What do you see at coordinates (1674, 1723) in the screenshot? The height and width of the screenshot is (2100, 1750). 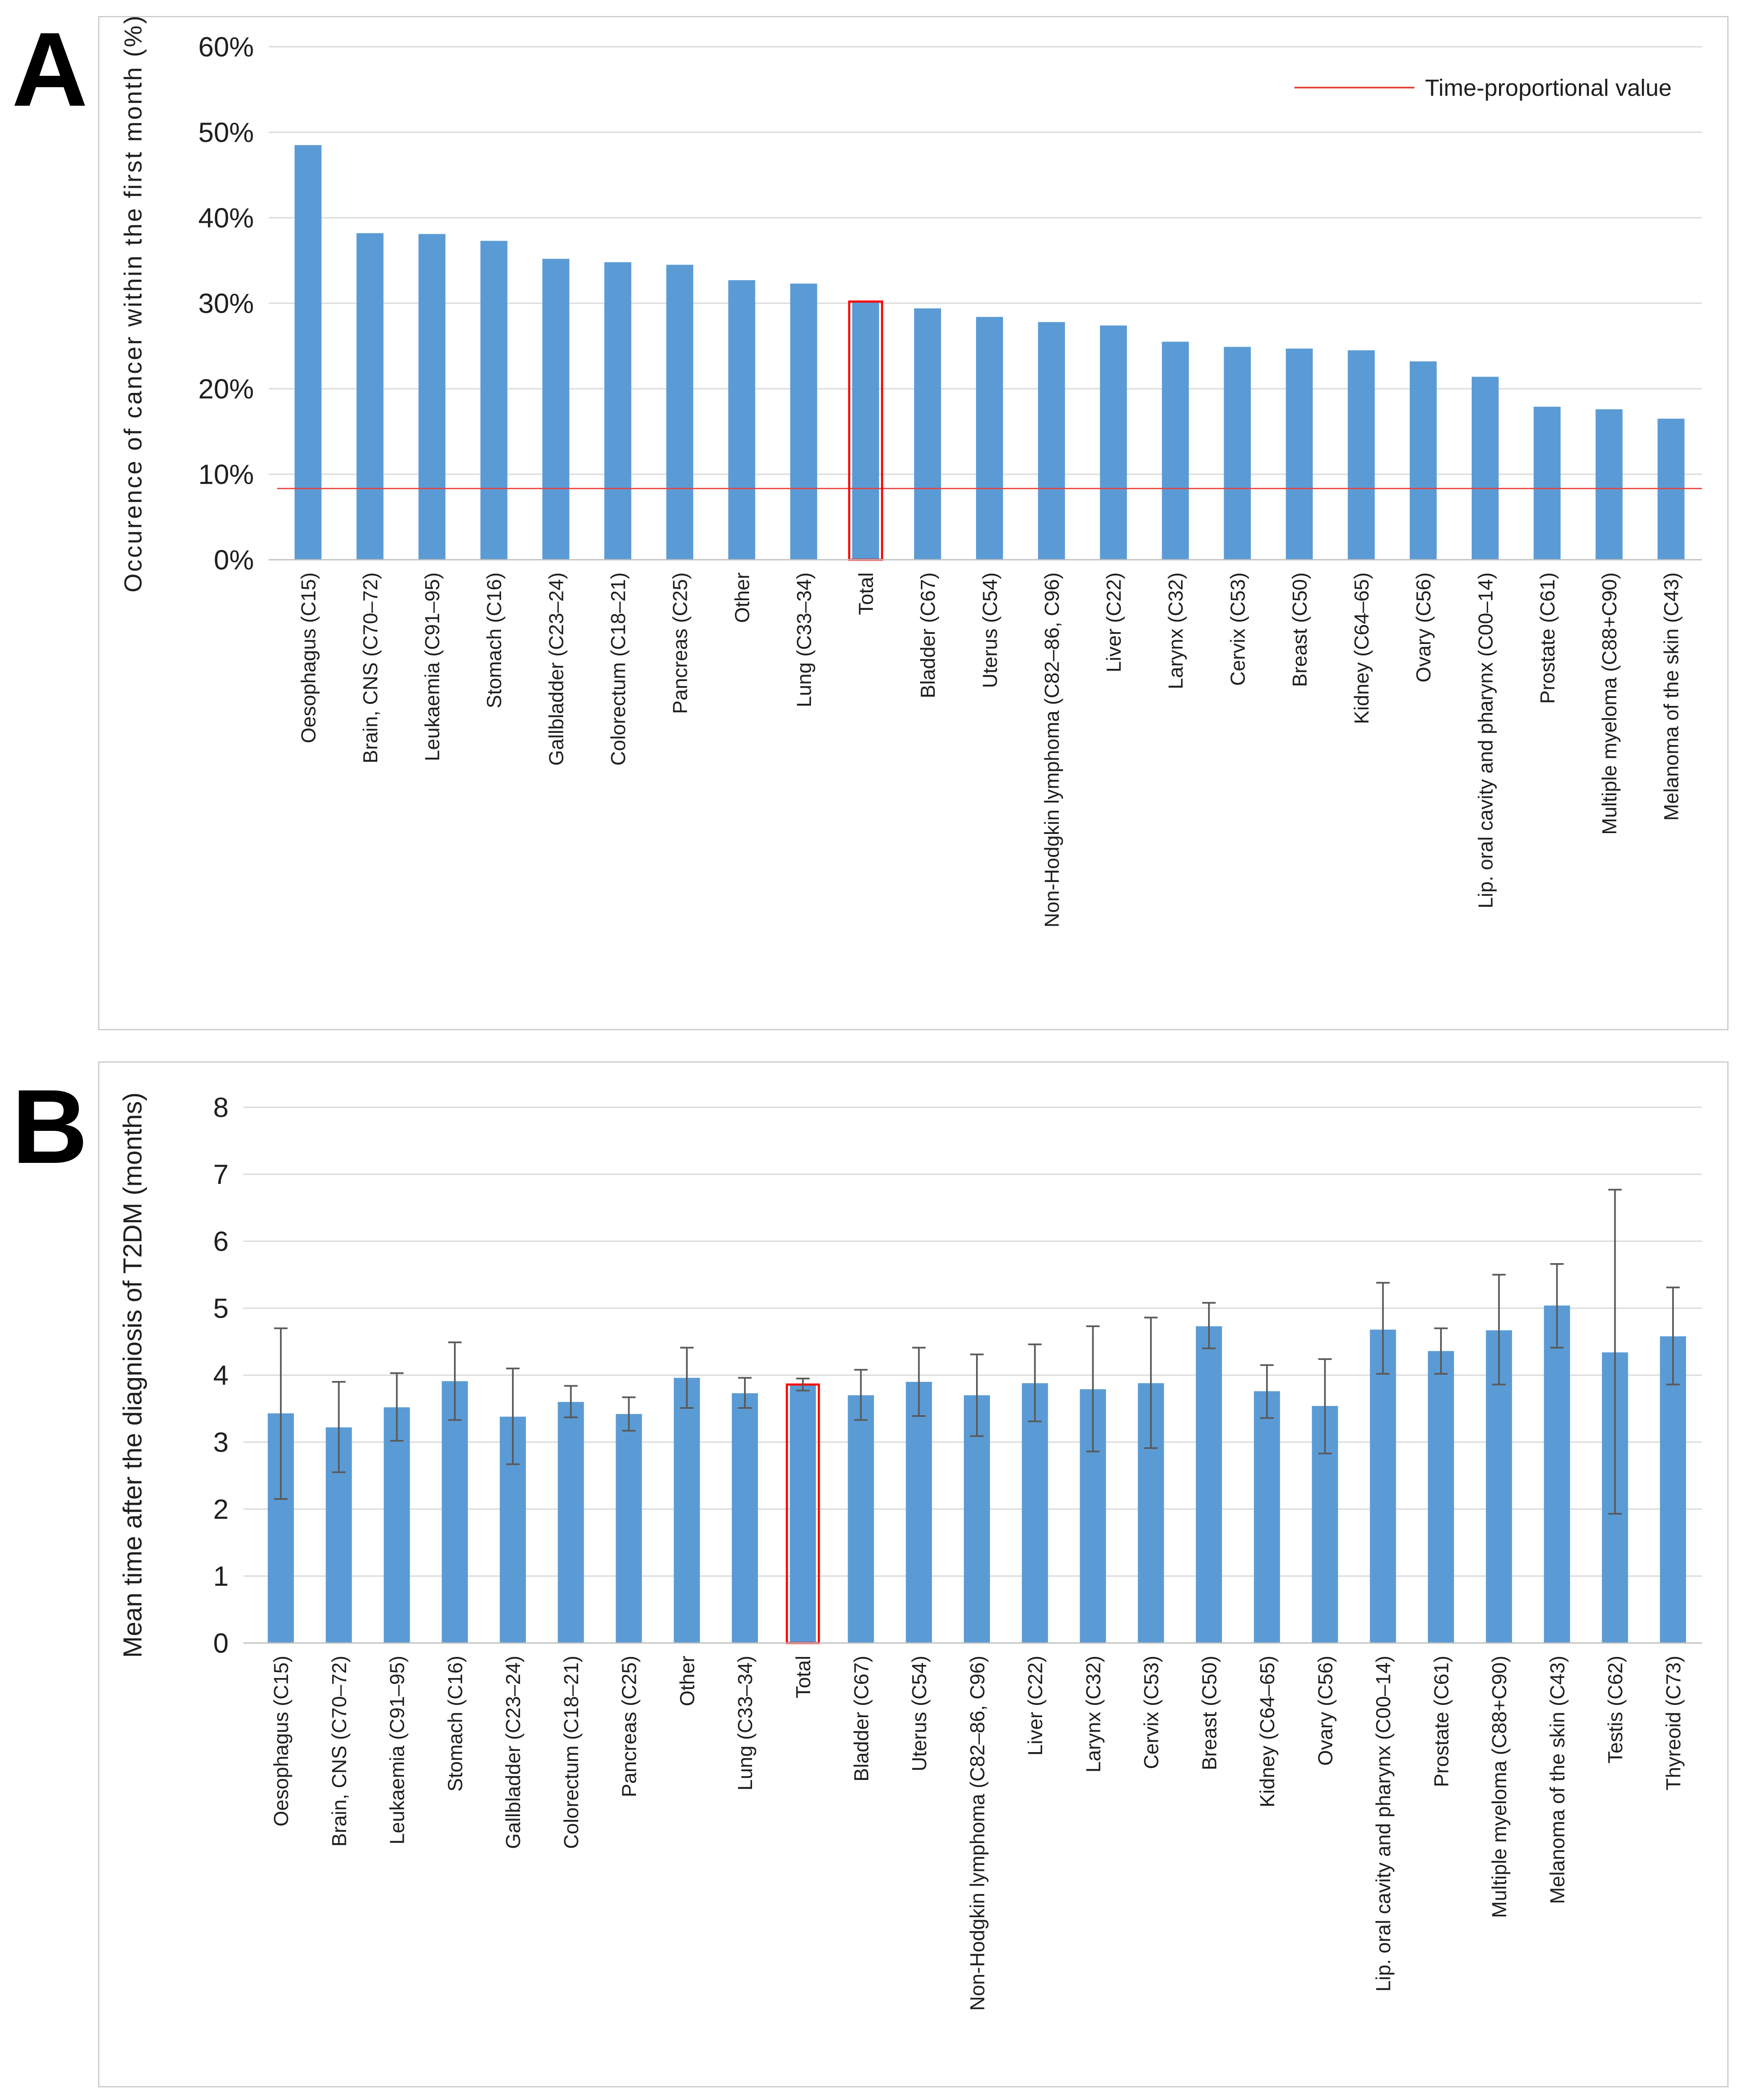 I see `x-category-label: Thyreoid (C73)` at bounding box center [1674, 1723].